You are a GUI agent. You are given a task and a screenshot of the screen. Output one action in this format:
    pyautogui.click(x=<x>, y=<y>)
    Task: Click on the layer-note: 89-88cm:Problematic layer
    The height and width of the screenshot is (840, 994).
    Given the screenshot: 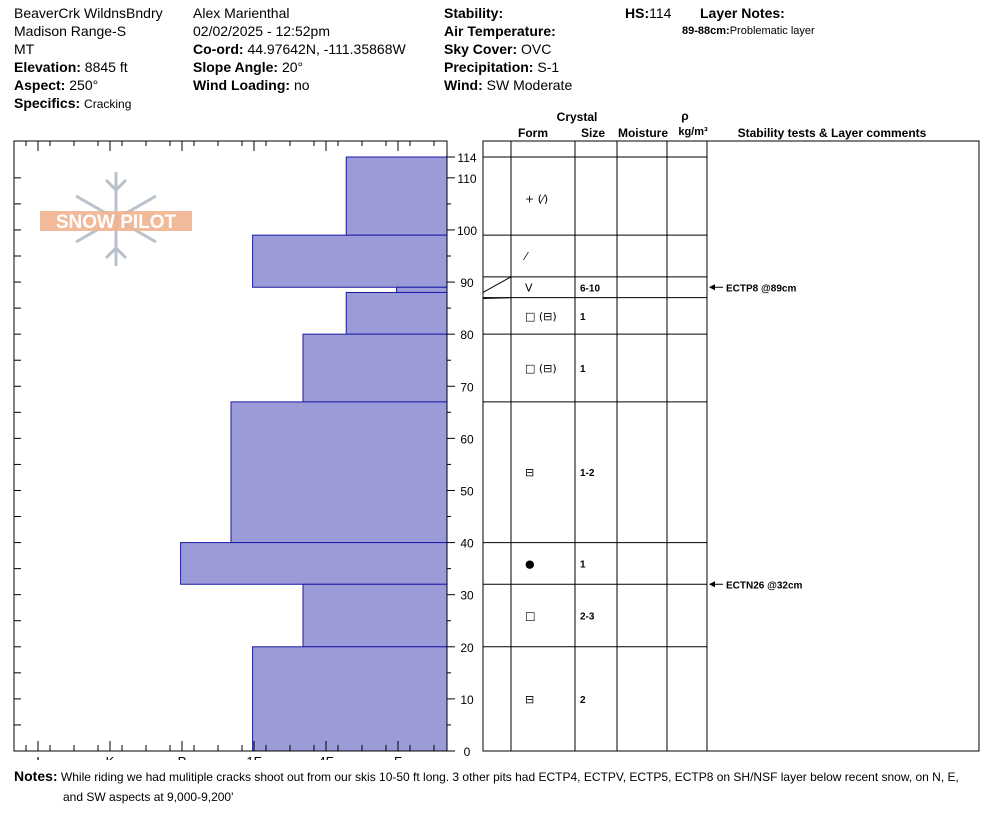 What is the action you would take?
    pyautogui.click(x=748, y=31)
    